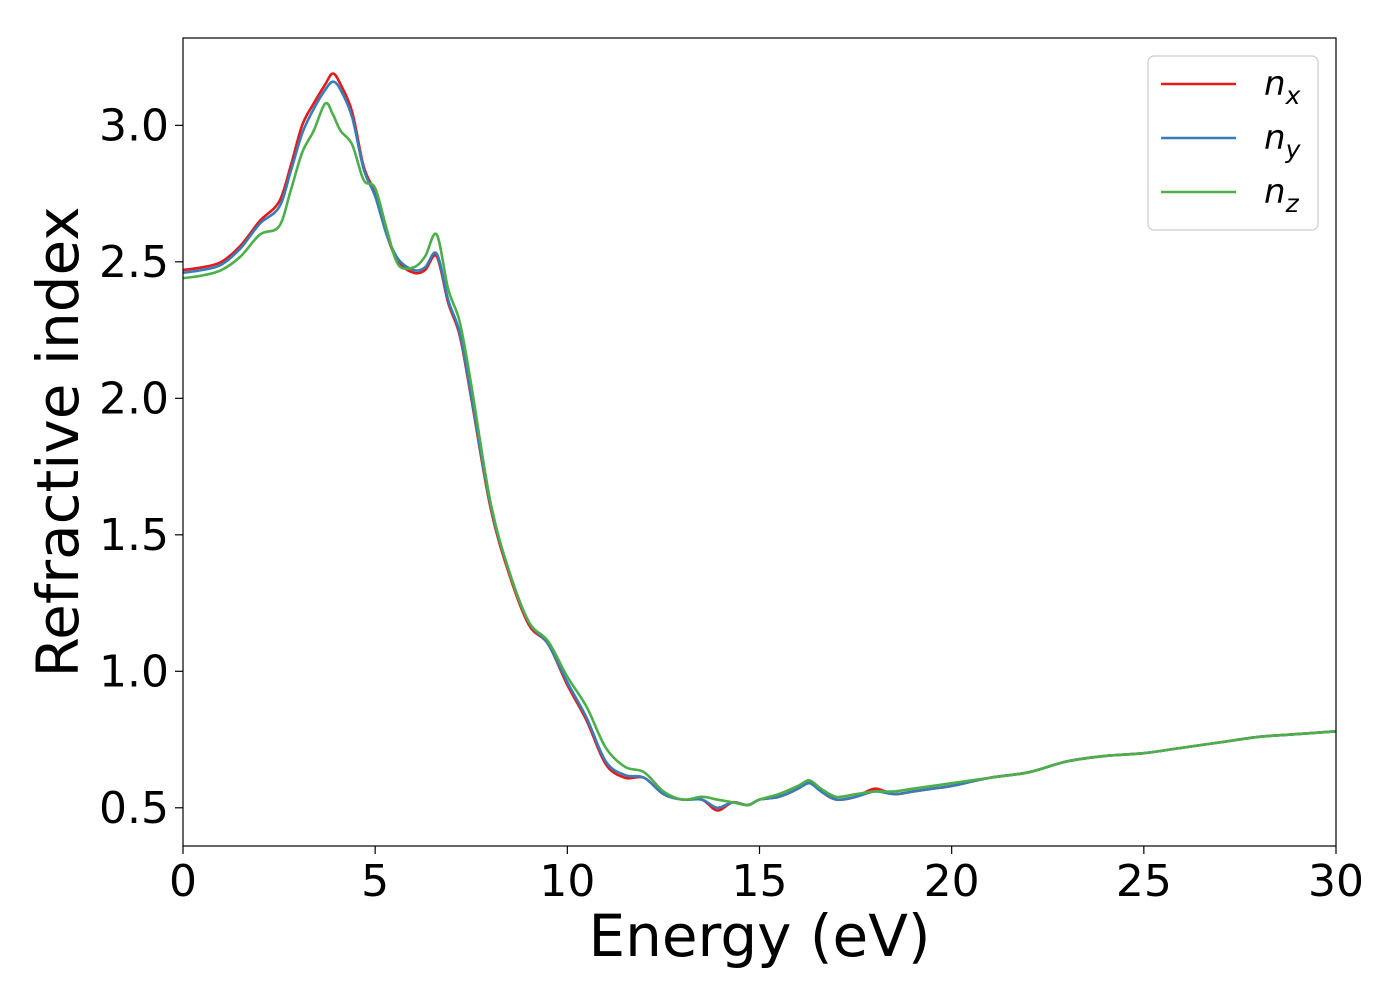  Describe the element at coordinates (141, 467) in the screenshot. I see `y-axis-ticks: 0.5 1.0 1.5 2.0 2.5 3.0` at that location.